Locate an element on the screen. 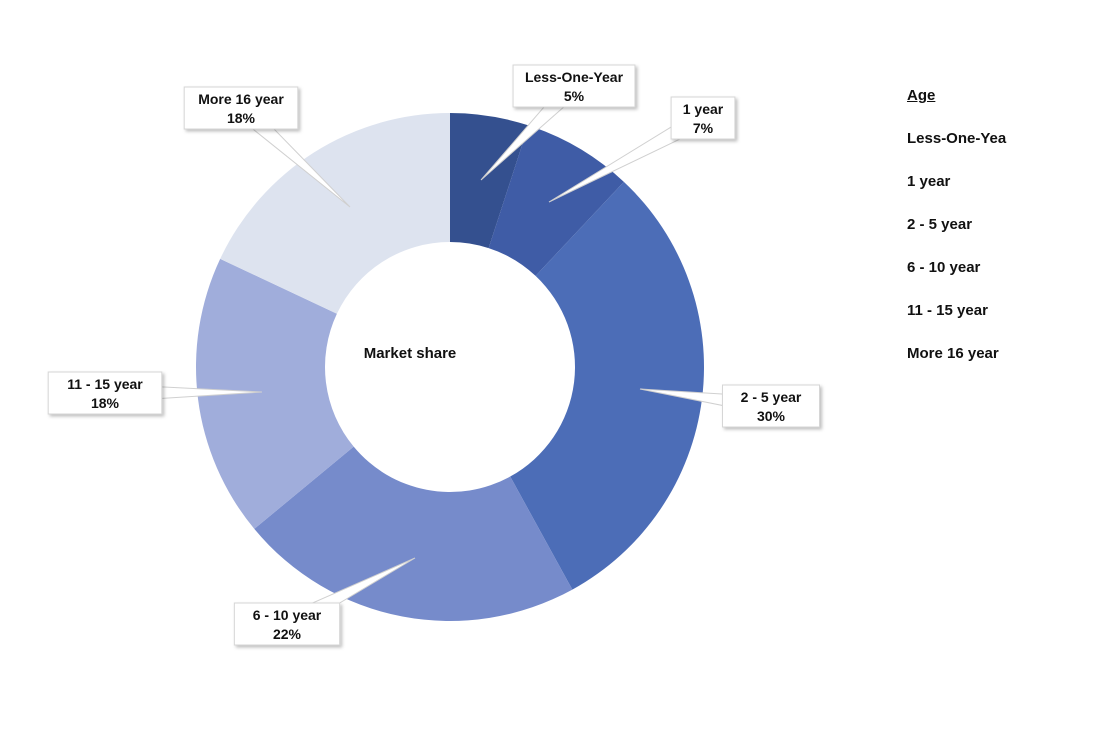  slice-1-year is located at coordinates (556, 200).